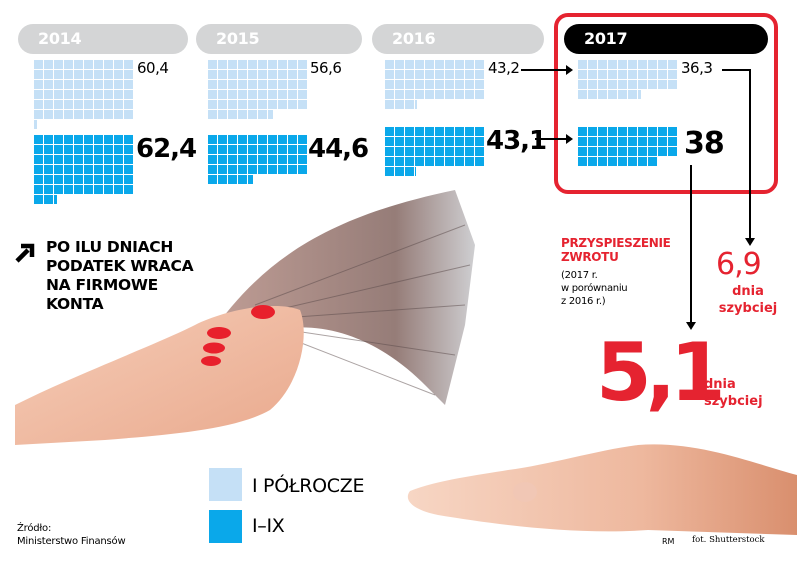  What do you see at coordinates (338, 149) in the screenshot?
I see `value-2015-jan-sep: 44,6` at bounding box center [338, 149].